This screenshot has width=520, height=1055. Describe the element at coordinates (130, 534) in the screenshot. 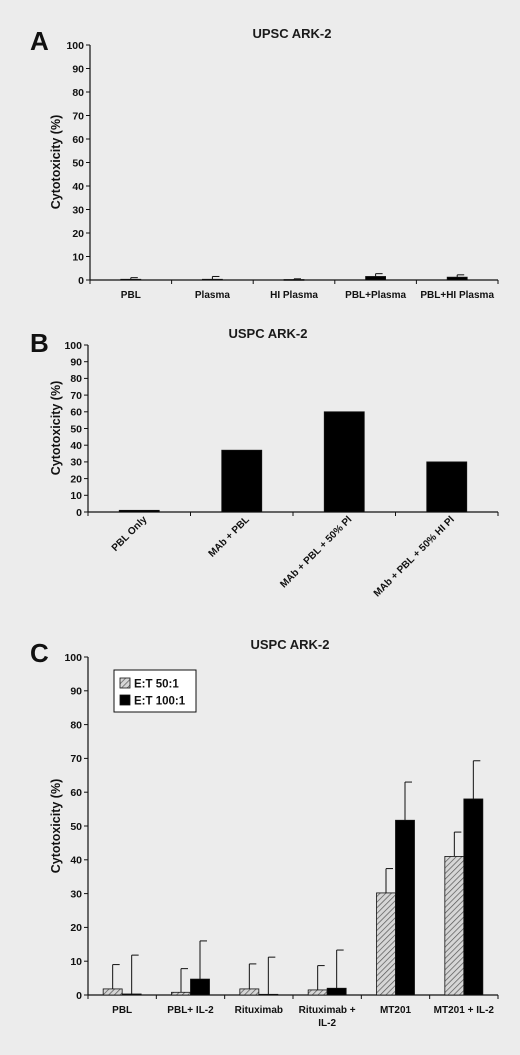

I see `x-category-label: PBL Only` at that location.